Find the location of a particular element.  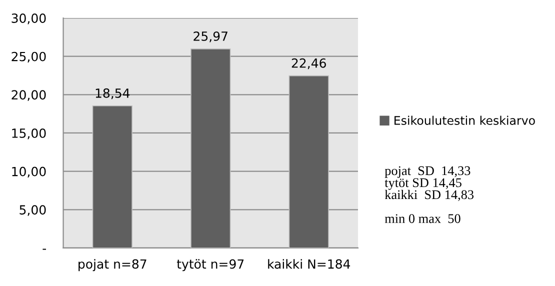

text: pojat SD 14,33 tytöt SD 14,45 kaikki SD 14,83 min 0 max 50 is located at coordinates (429, 195).